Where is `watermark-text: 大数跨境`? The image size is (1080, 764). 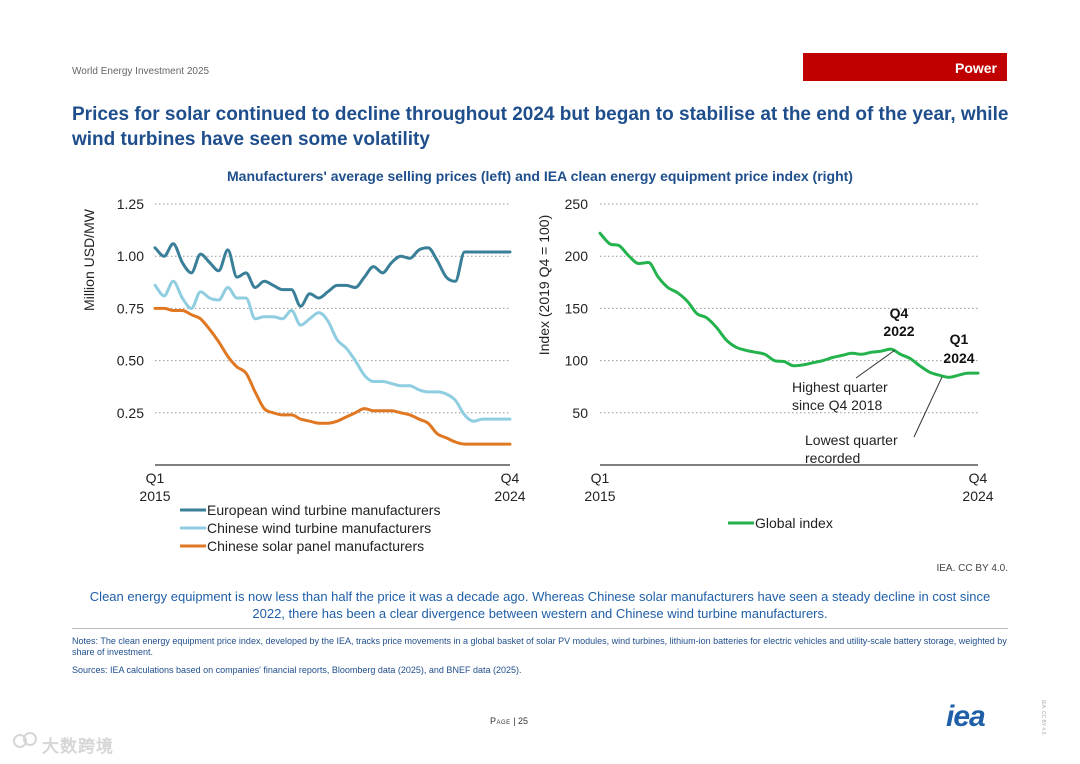
watermark-text: 大数跨境 is located at coordinates (78, 746).